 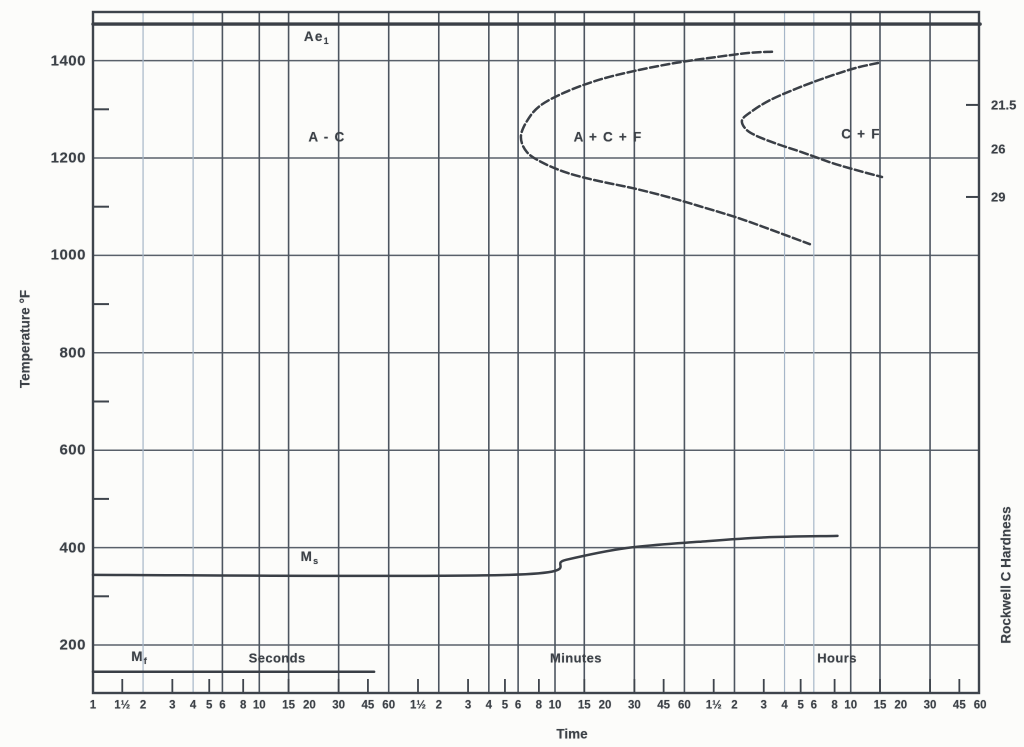 I want to click on series-a-c-f-transformation-c-curve, so click(x=665, y=148).